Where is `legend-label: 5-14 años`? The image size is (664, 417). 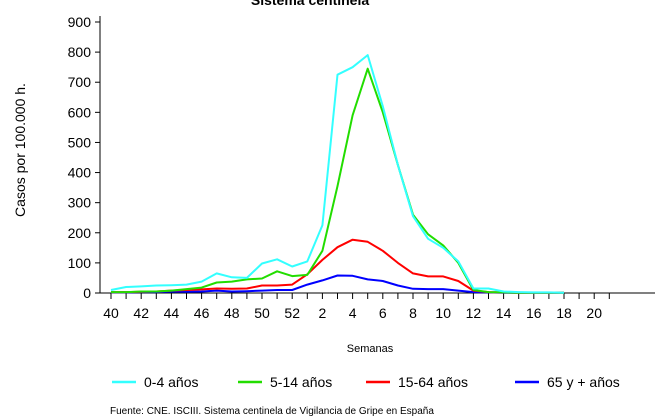 legend-label: 5-14 años is located at coordinates (301, 382).